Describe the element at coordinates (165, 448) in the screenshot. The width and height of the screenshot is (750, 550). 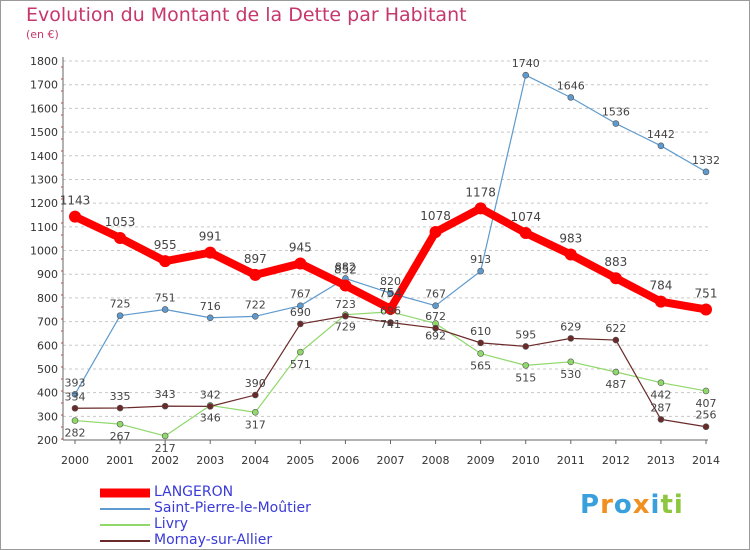
I see `data-label: 217` at that location.